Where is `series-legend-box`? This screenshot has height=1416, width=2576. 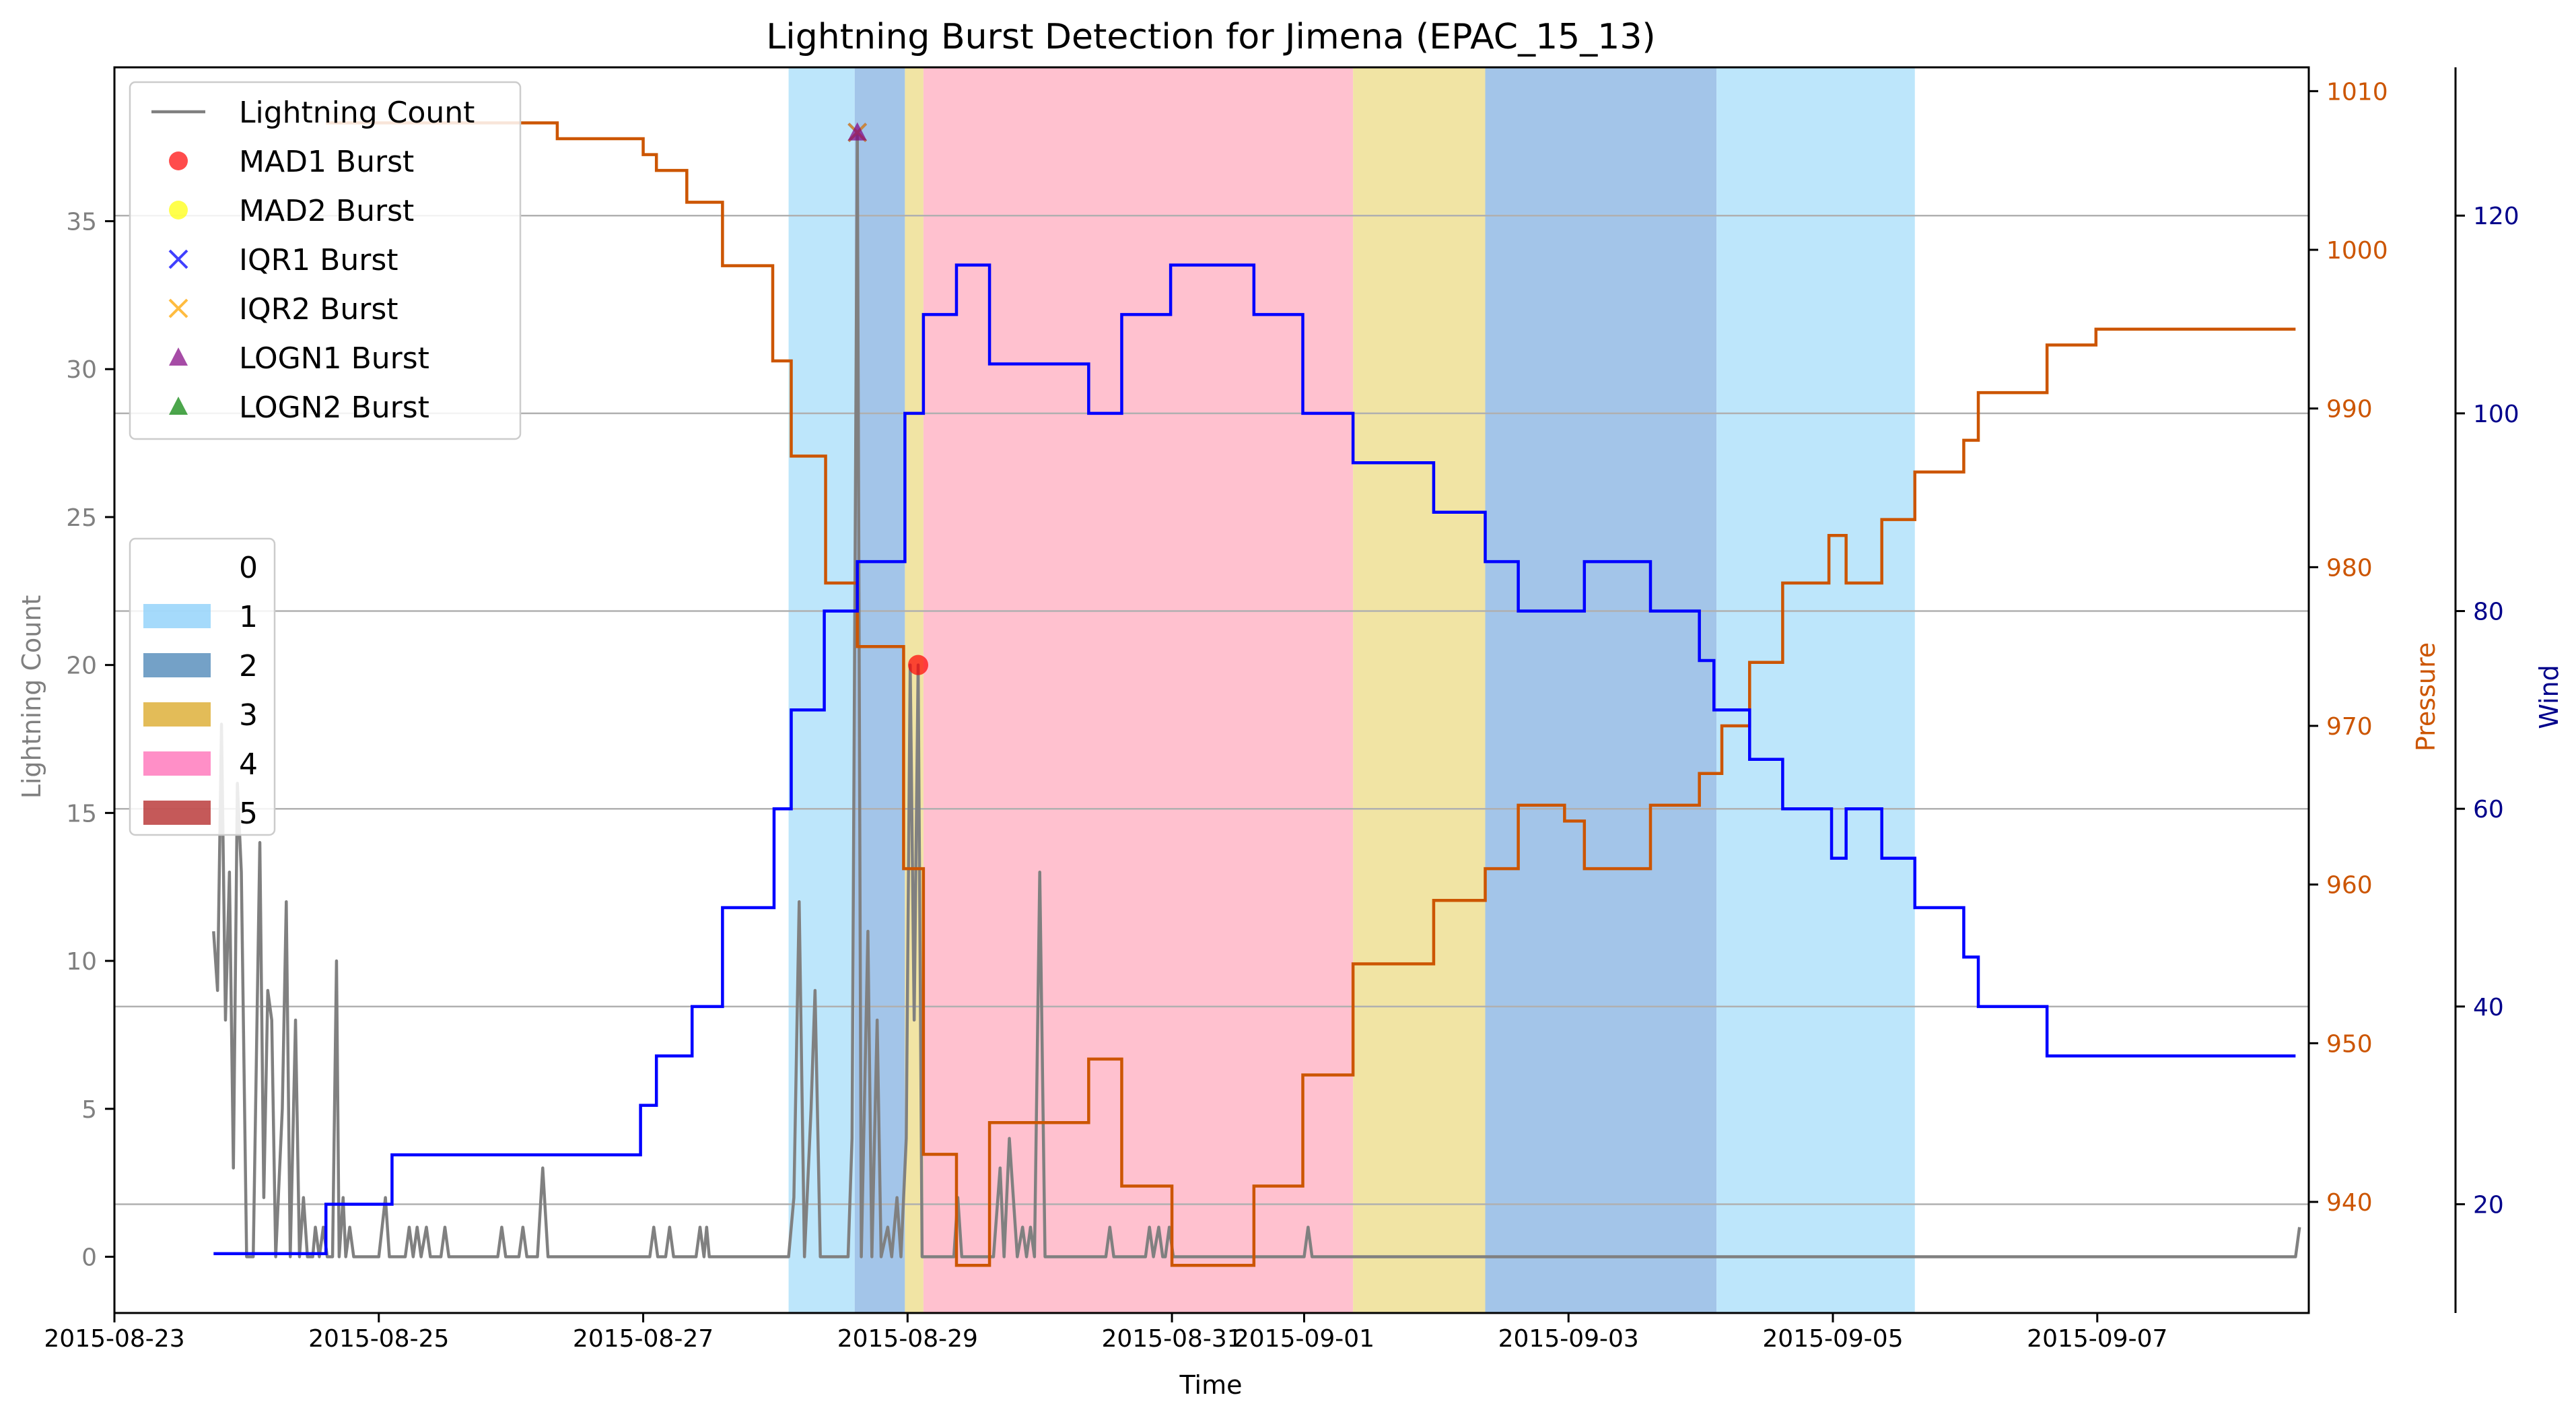 series-legend-box is located at coordinates (325, 260).